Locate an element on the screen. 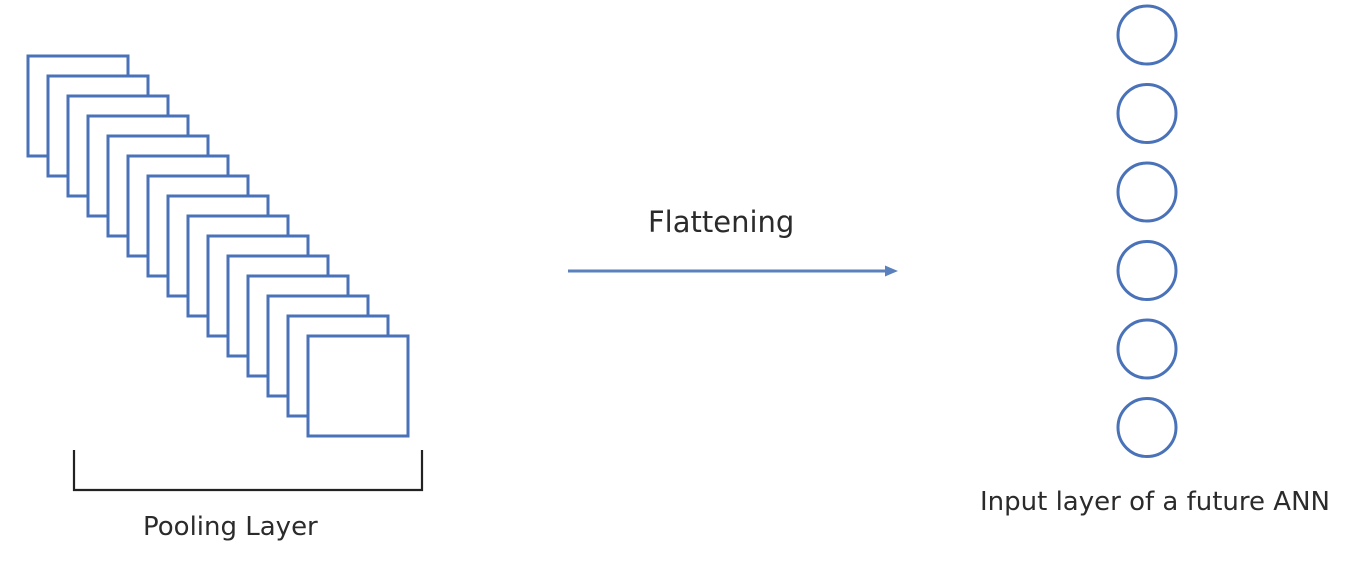 The image size is (1350, 576). pooling-layer-bracket is located at coordinates (248, 471).